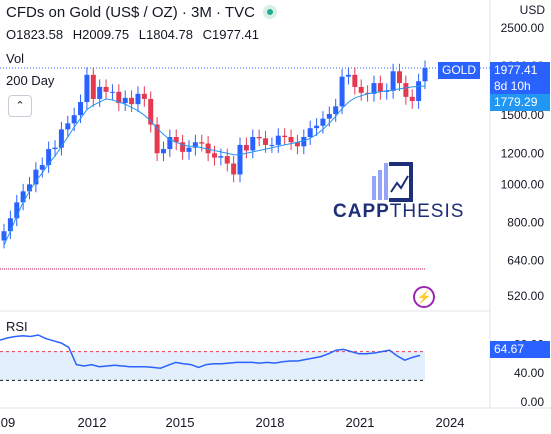  What do you see at coordinates (523, 184) in the screenshot?
I see `price-tick-label: 1000.00` at bounding box center [523, 184].